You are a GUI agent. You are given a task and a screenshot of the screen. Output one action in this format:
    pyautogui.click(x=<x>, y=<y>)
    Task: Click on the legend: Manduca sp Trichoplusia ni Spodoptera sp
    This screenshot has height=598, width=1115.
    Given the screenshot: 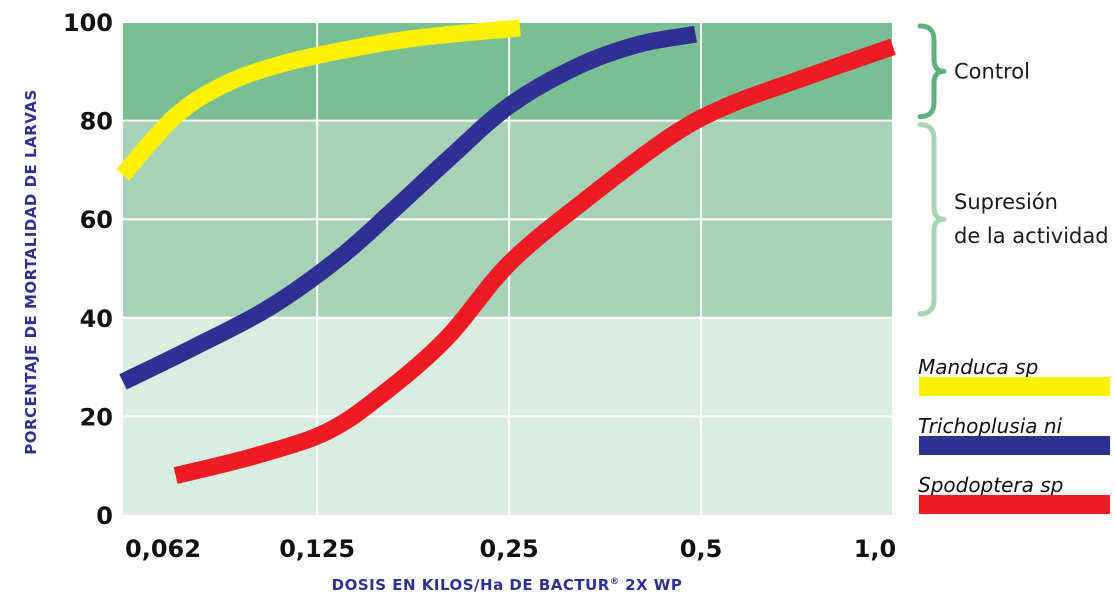 What is the action you would take?
    pyautogui.click(x=1014, y=434)
    